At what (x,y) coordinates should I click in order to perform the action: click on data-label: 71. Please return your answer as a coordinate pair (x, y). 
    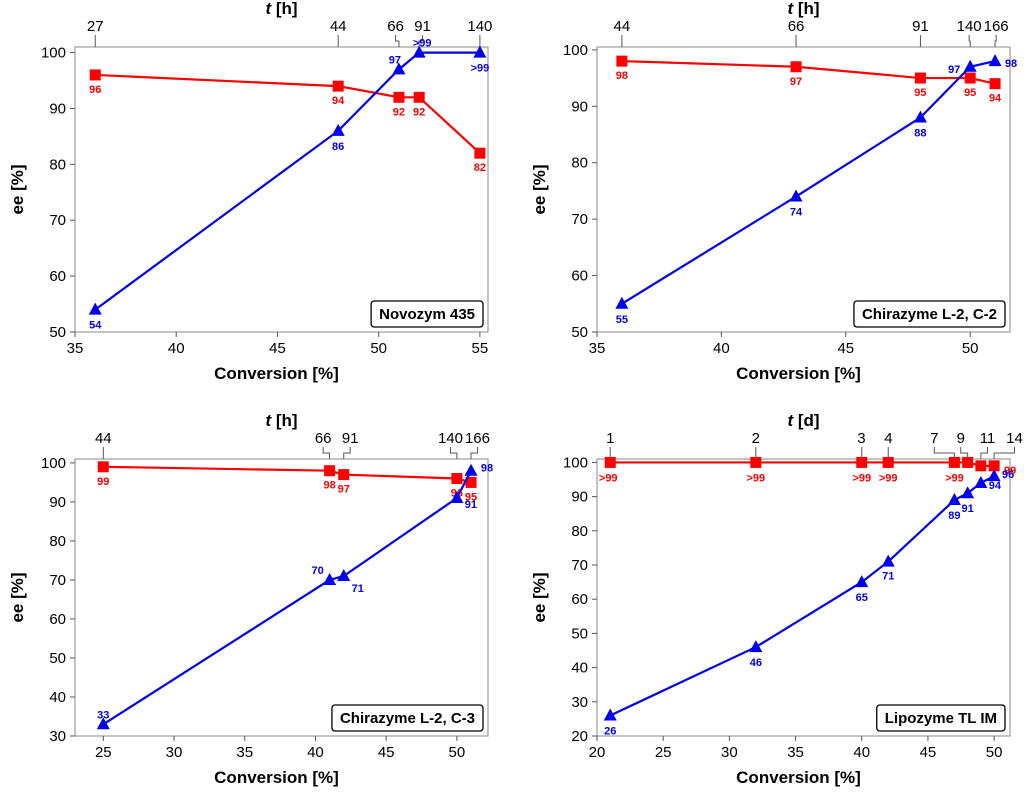
    Looking at the image, I should click on (358, 589).